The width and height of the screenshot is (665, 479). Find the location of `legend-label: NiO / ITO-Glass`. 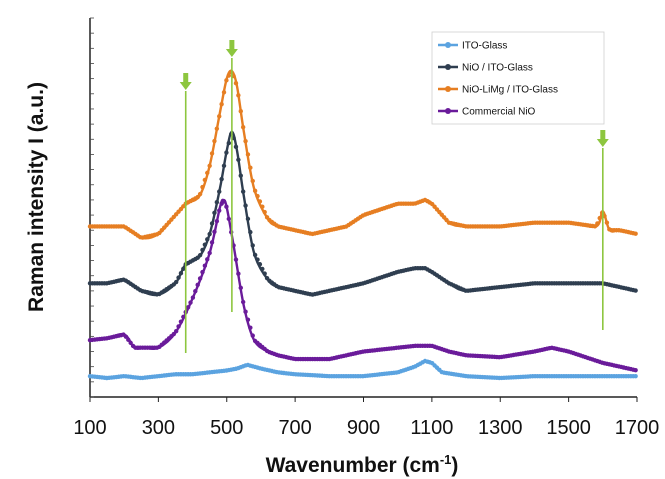

legend-label: NiO / ITO-Glass is located at coordinates (497, 68).